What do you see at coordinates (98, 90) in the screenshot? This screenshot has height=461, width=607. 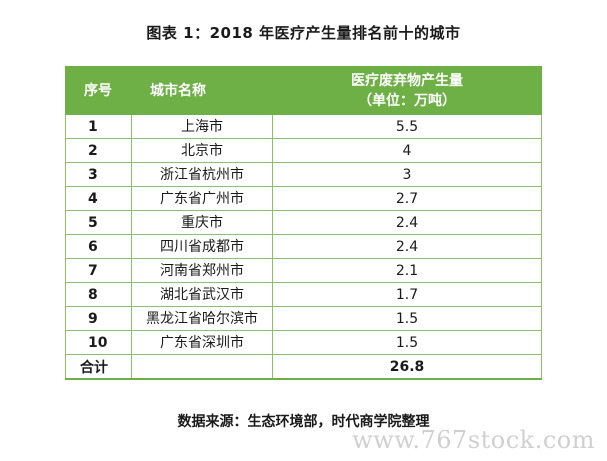 I see `header-index: 序号` at bounding box center [98, 90].